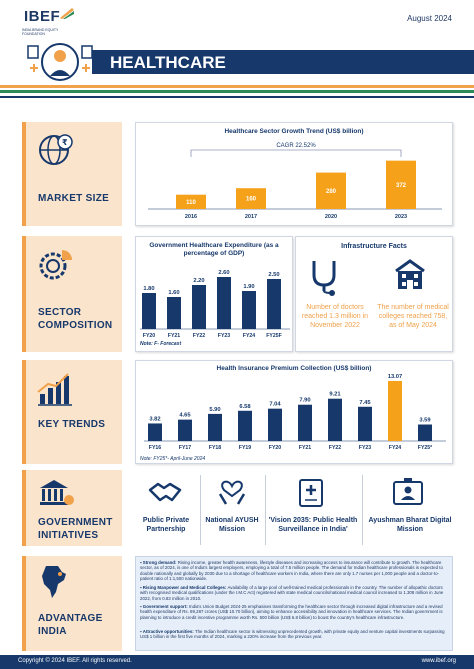 This screenshot has height=669, width=474. I want to click on india-map-icon, so click(54, 582).